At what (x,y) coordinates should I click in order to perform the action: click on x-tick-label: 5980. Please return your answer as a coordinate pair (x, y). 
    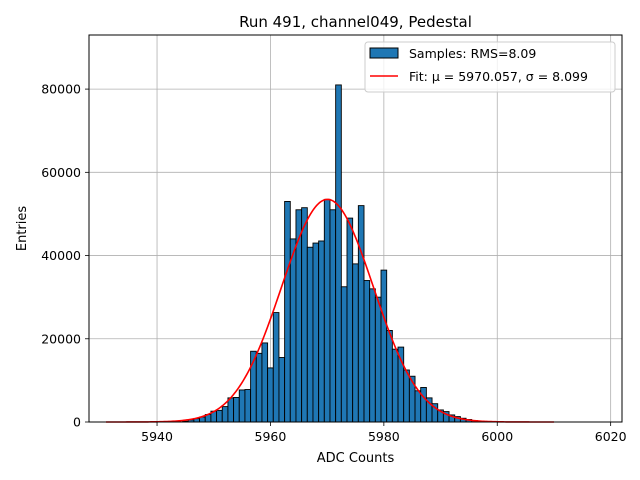
    Looking at the image, I should click on (384, 436).